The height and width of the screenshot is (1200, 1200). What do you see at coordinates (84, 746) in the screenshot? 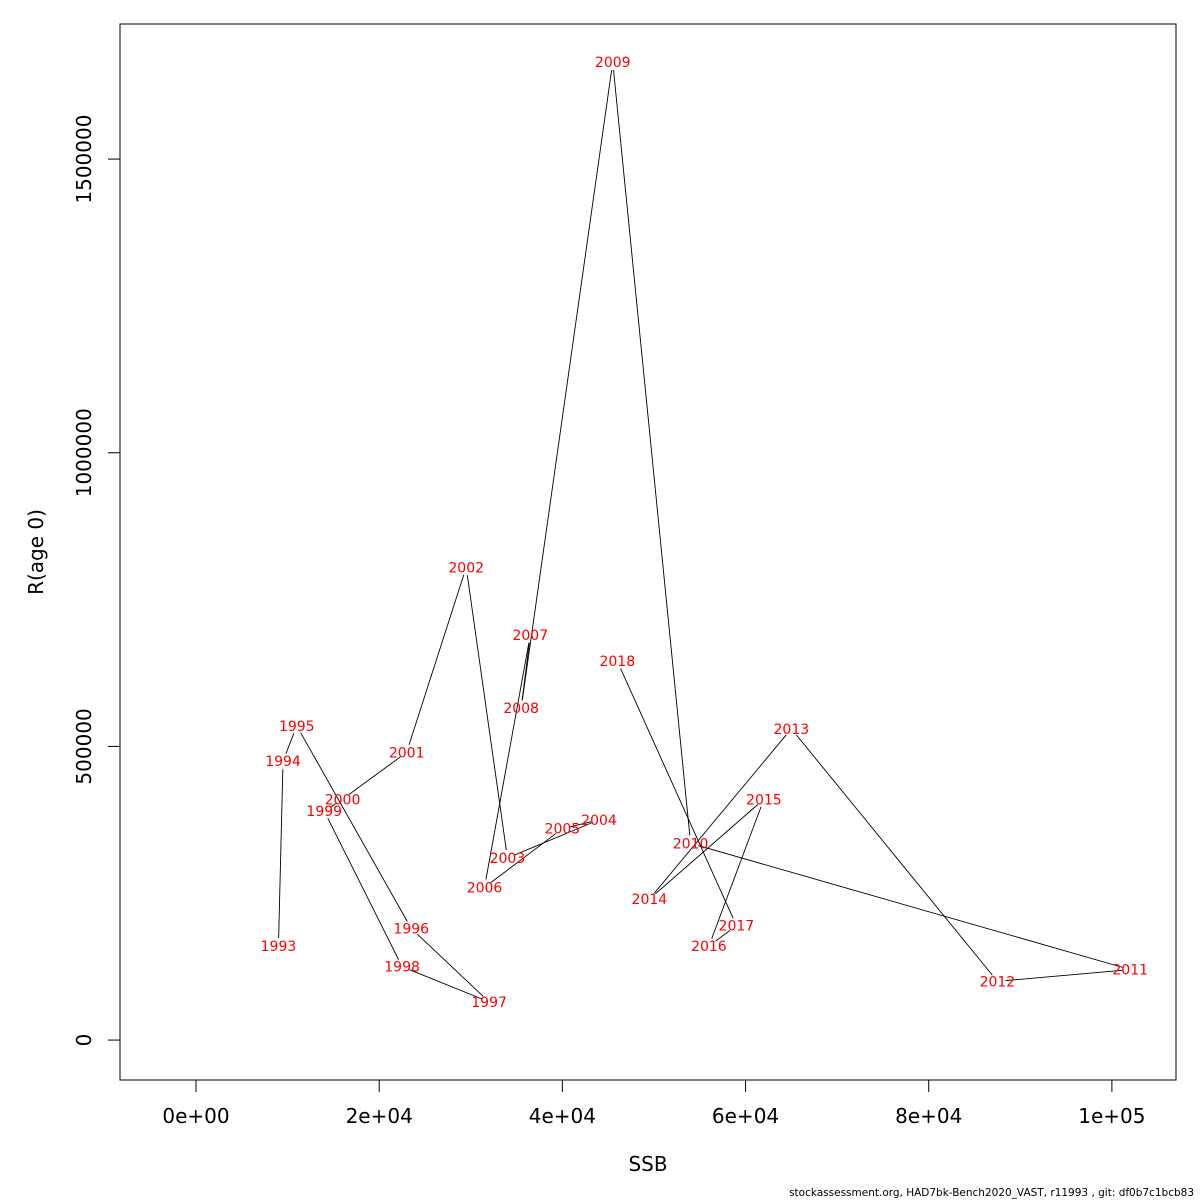
I see `y-tick-label: 500000` at bounding box center [84, 746].